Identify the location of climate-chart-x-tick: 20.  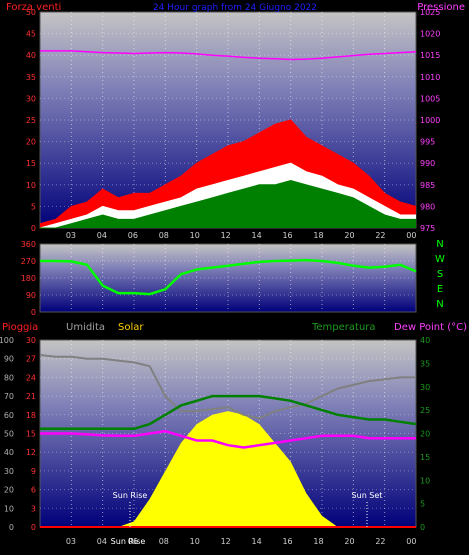
(349, 541).